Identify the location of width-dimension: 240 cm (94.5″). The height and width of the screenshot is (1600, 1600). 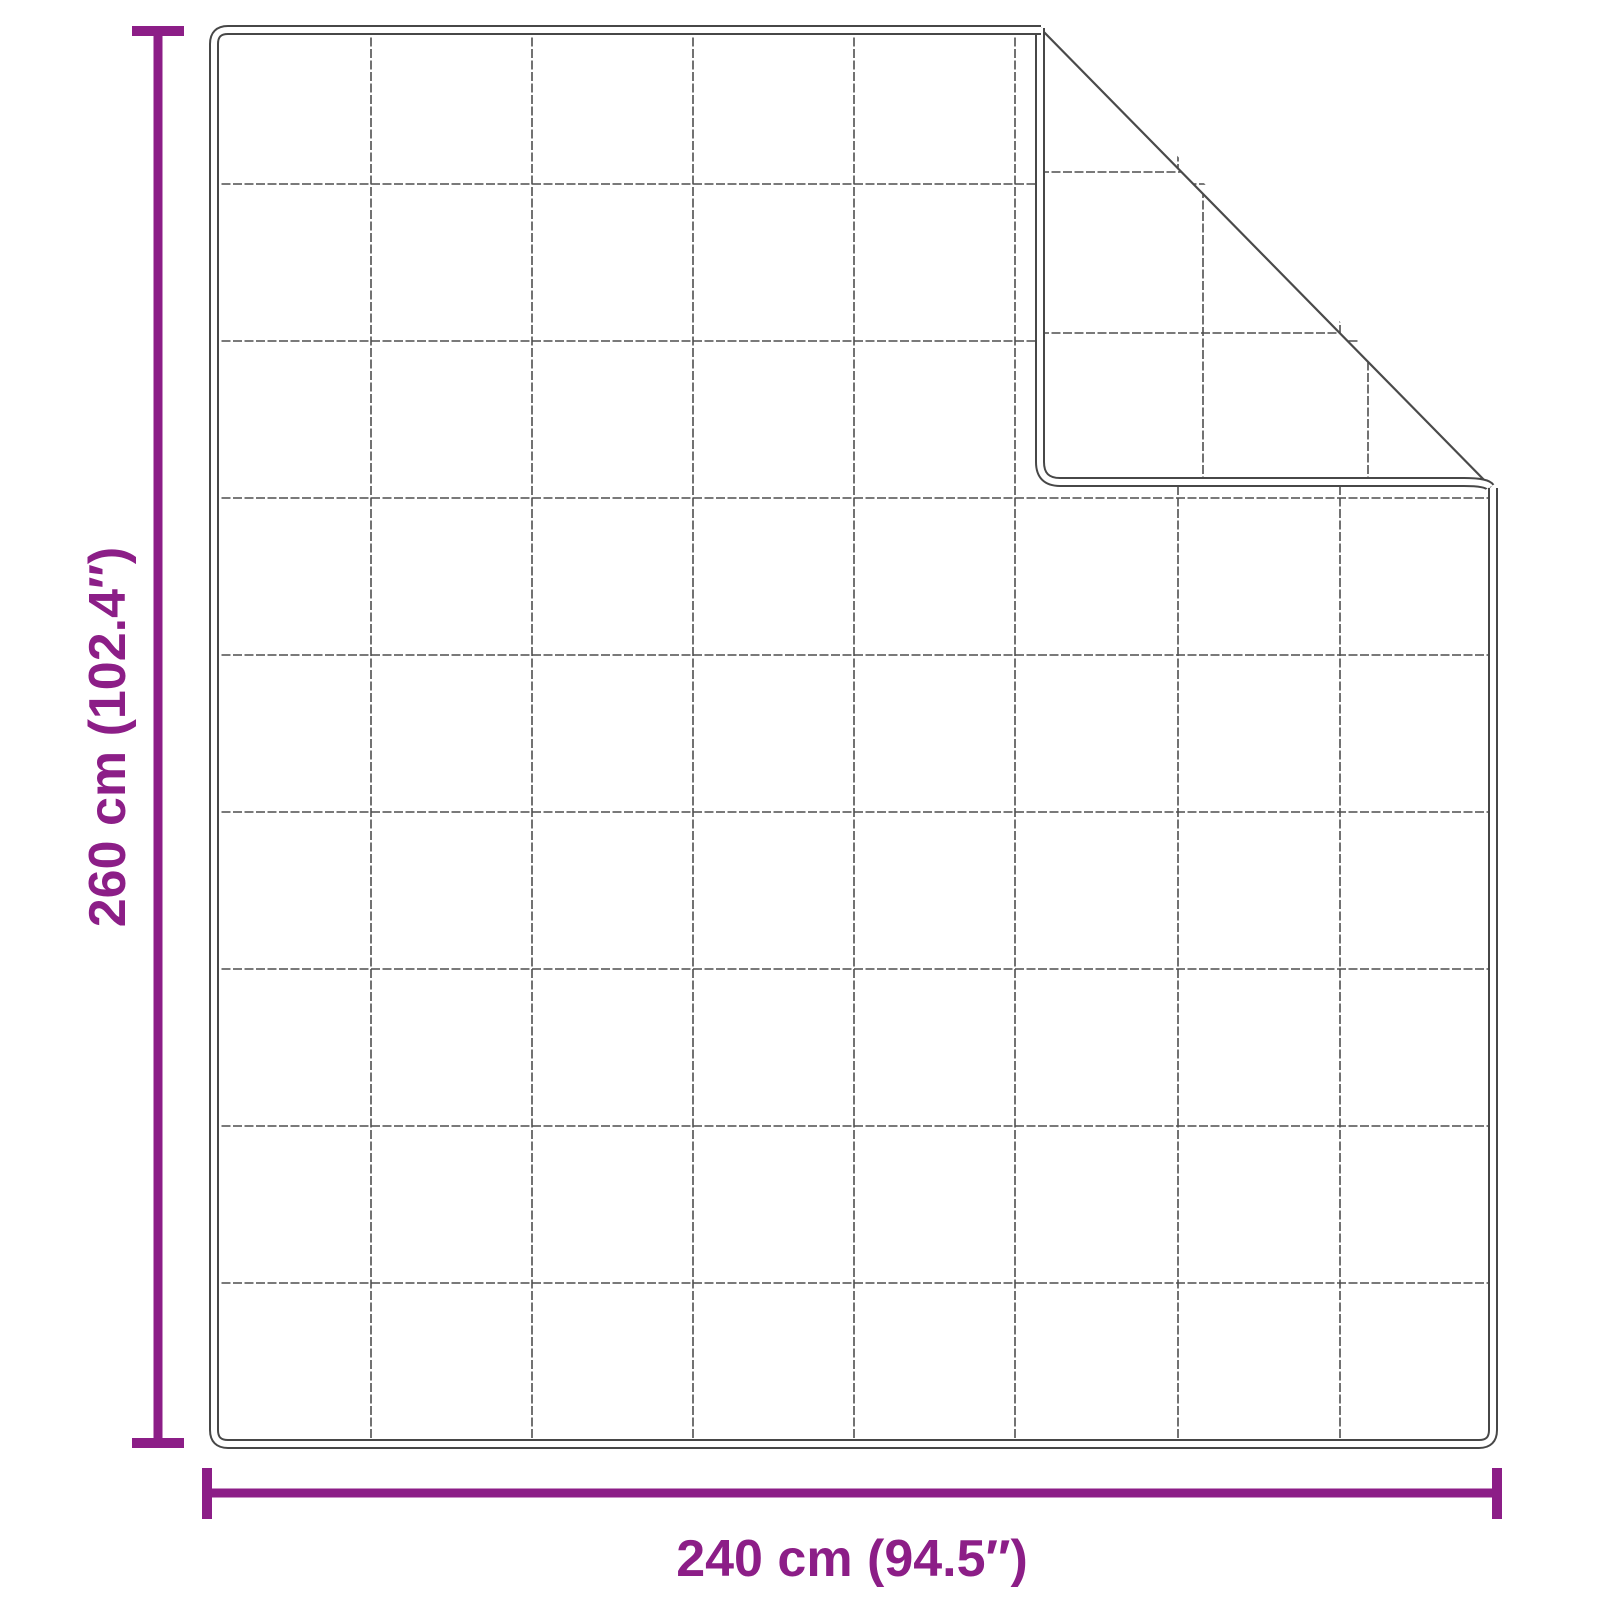
(852, 1528).